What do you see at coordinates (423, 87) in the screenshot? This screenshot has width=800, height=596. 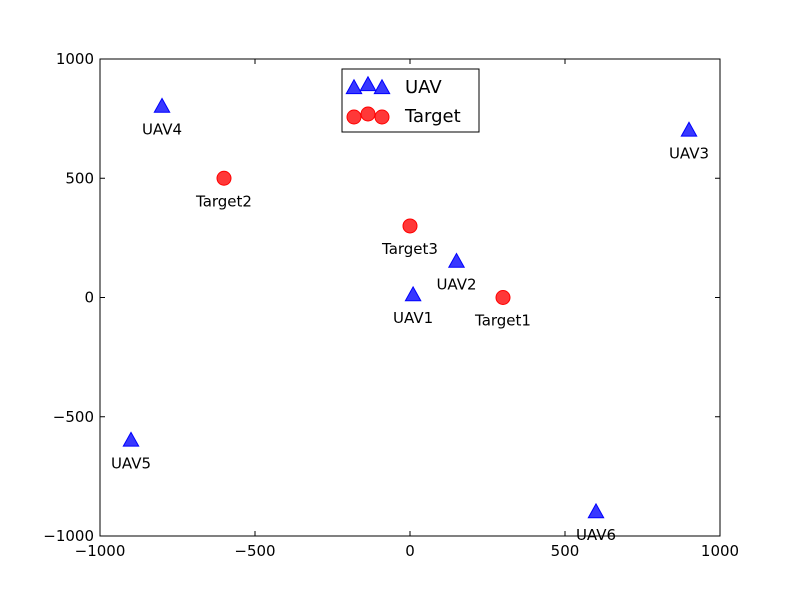 I see `legend-entry-label: UAV` at bounding box center [423, 87].